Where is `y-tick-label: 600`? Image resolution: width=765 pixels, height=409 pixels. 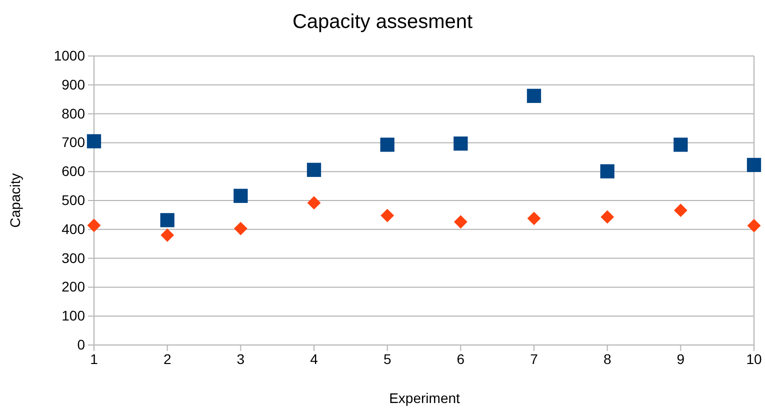 y-tick-label: 600 is located at coordinates (74, 171).